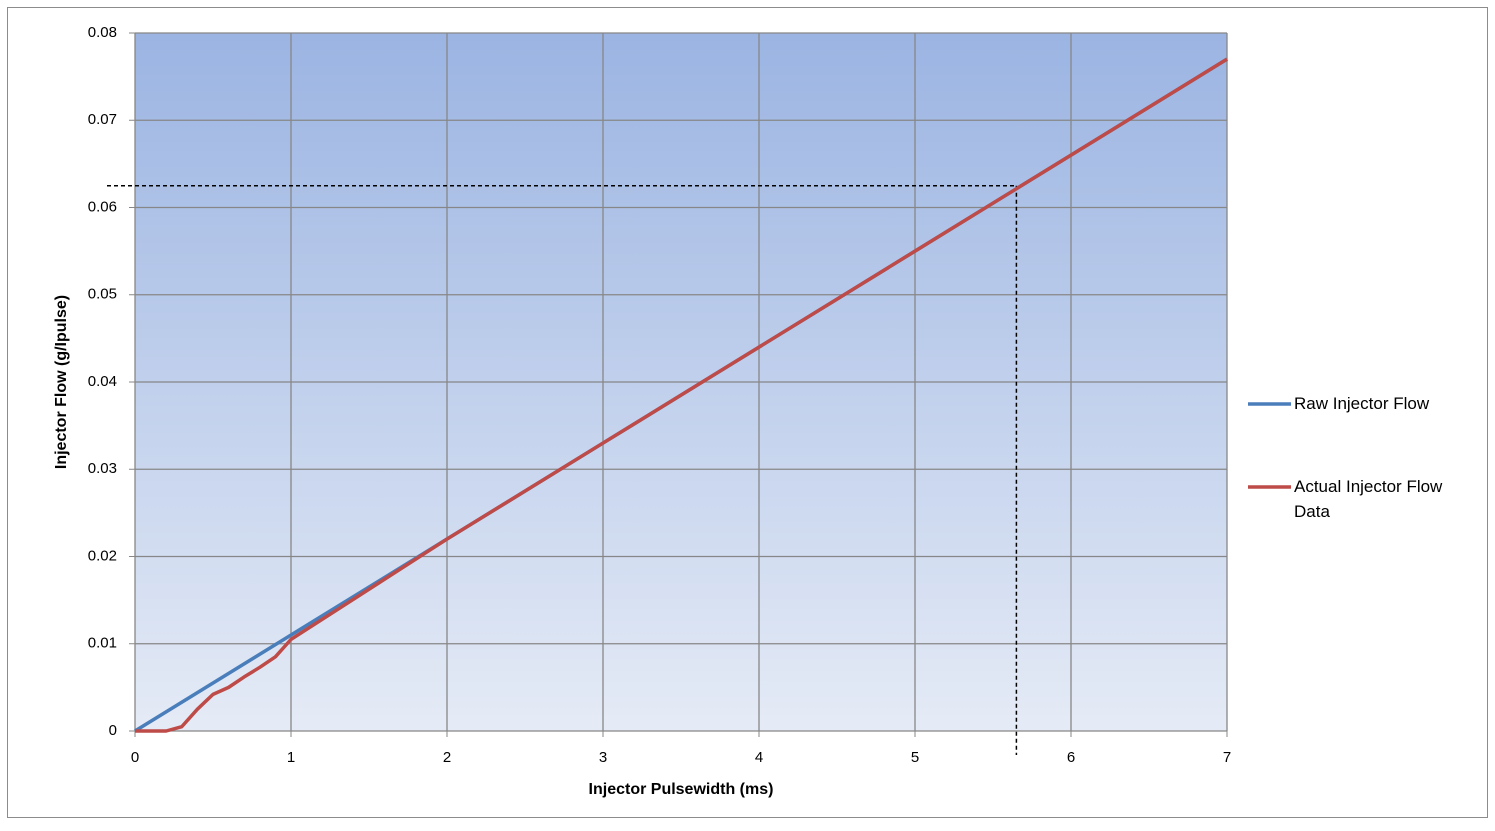 The image size is (1495, 831). What do you see at coordinates (759, 757) in the screenshot?
I see `x-tick-label: 4` at bounding box center [759, 757].